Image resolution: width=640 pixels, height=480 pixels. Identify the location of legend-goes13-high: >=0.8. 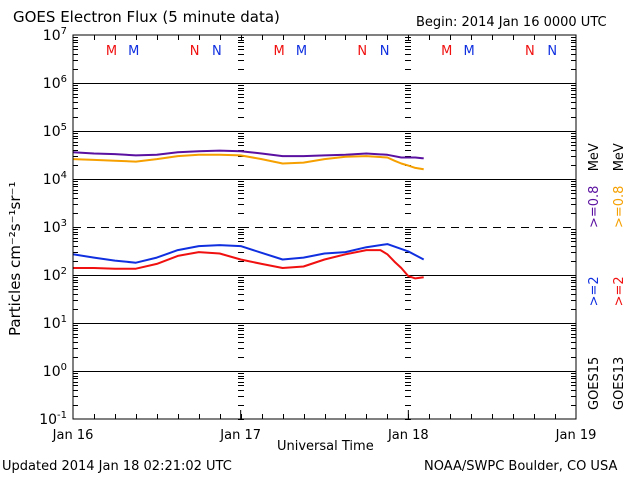
(619, 207).